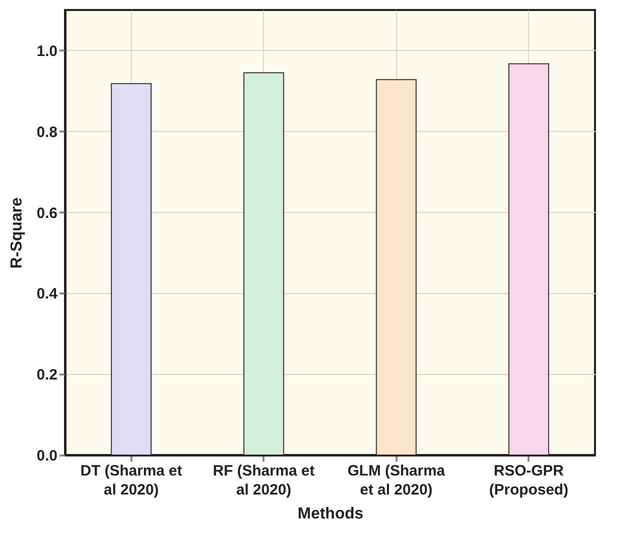 The image size is (621, 537). I want to click on x-tick-label: GLM (Sharma et al 2020), so click(396, 480).